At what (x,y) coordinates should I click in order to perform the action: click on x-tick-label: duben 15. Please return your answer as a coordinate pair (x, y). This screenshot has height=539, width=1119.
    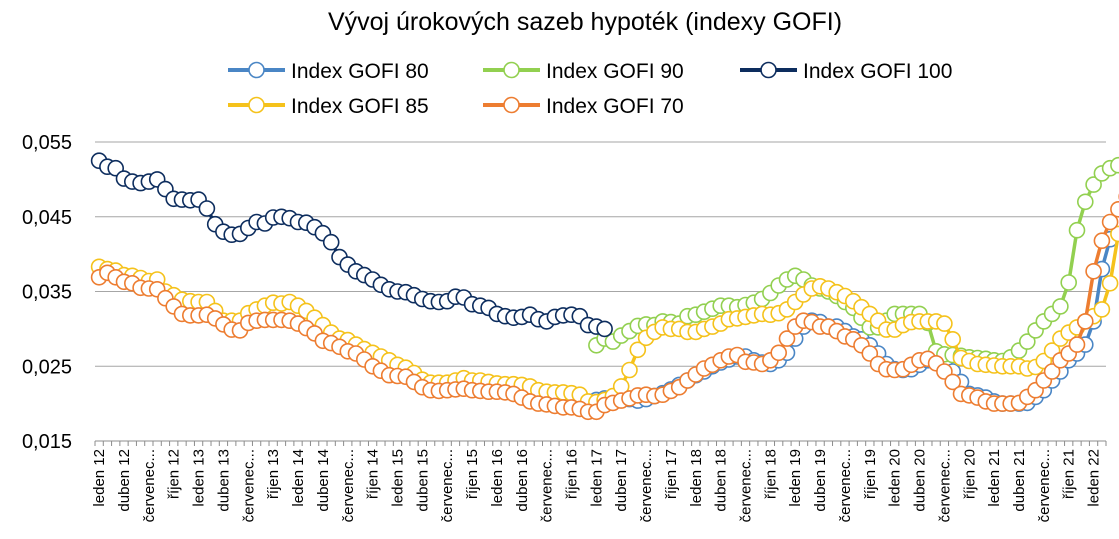
    Looking at the image, I should click on (422, 480).